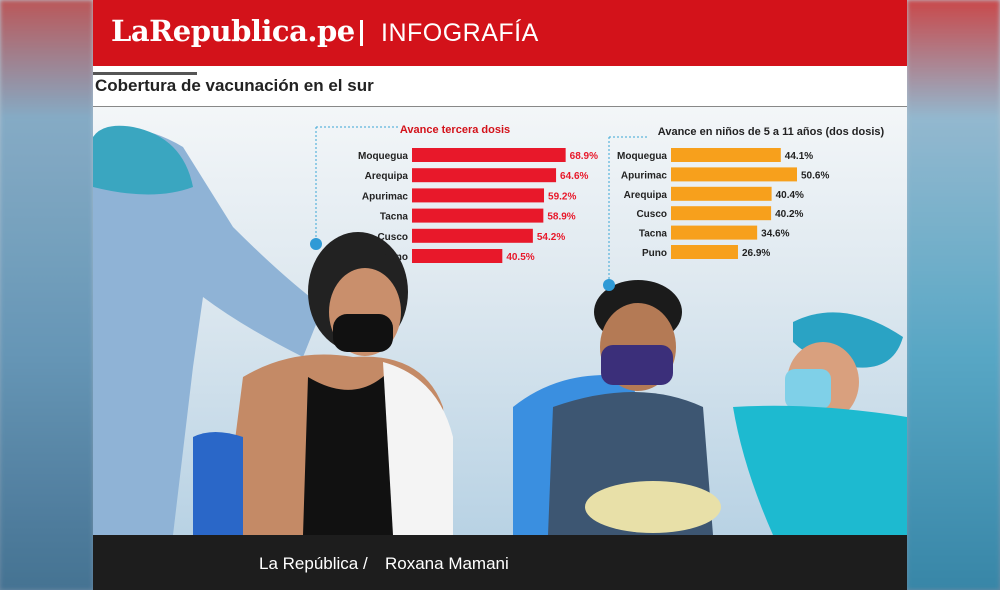  Describe the element at coordinates (574, 176) in the screenshot. I see `value-label: 64.6%` at that location.